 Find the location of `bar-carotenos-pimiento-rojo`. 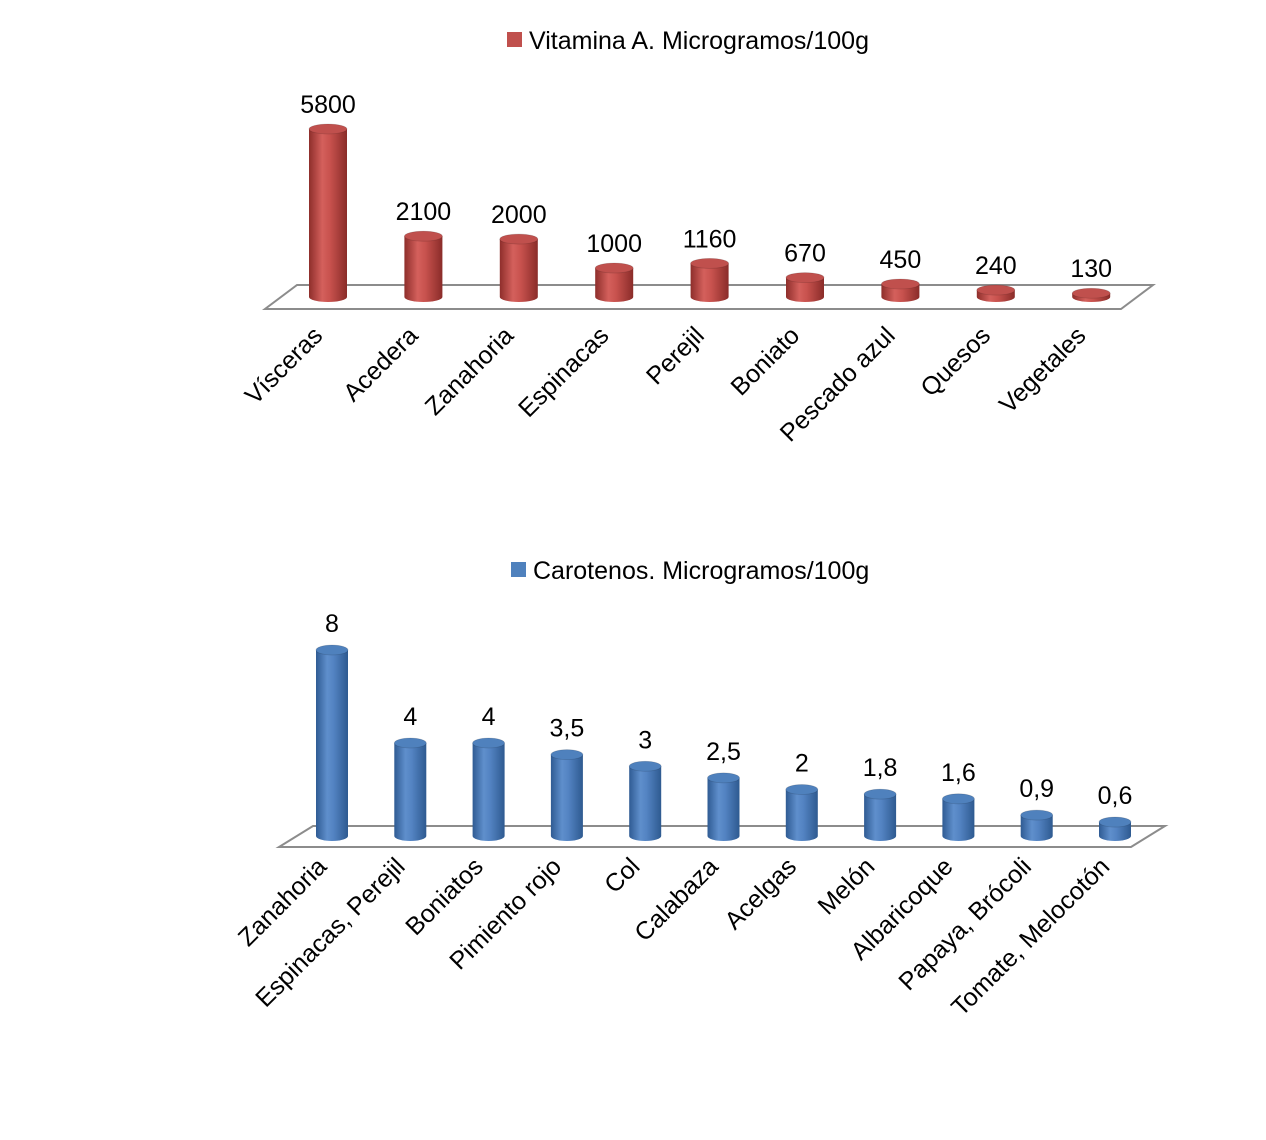

bar-carotenos-pimiento-rojo is located at coordinates (567, 795).